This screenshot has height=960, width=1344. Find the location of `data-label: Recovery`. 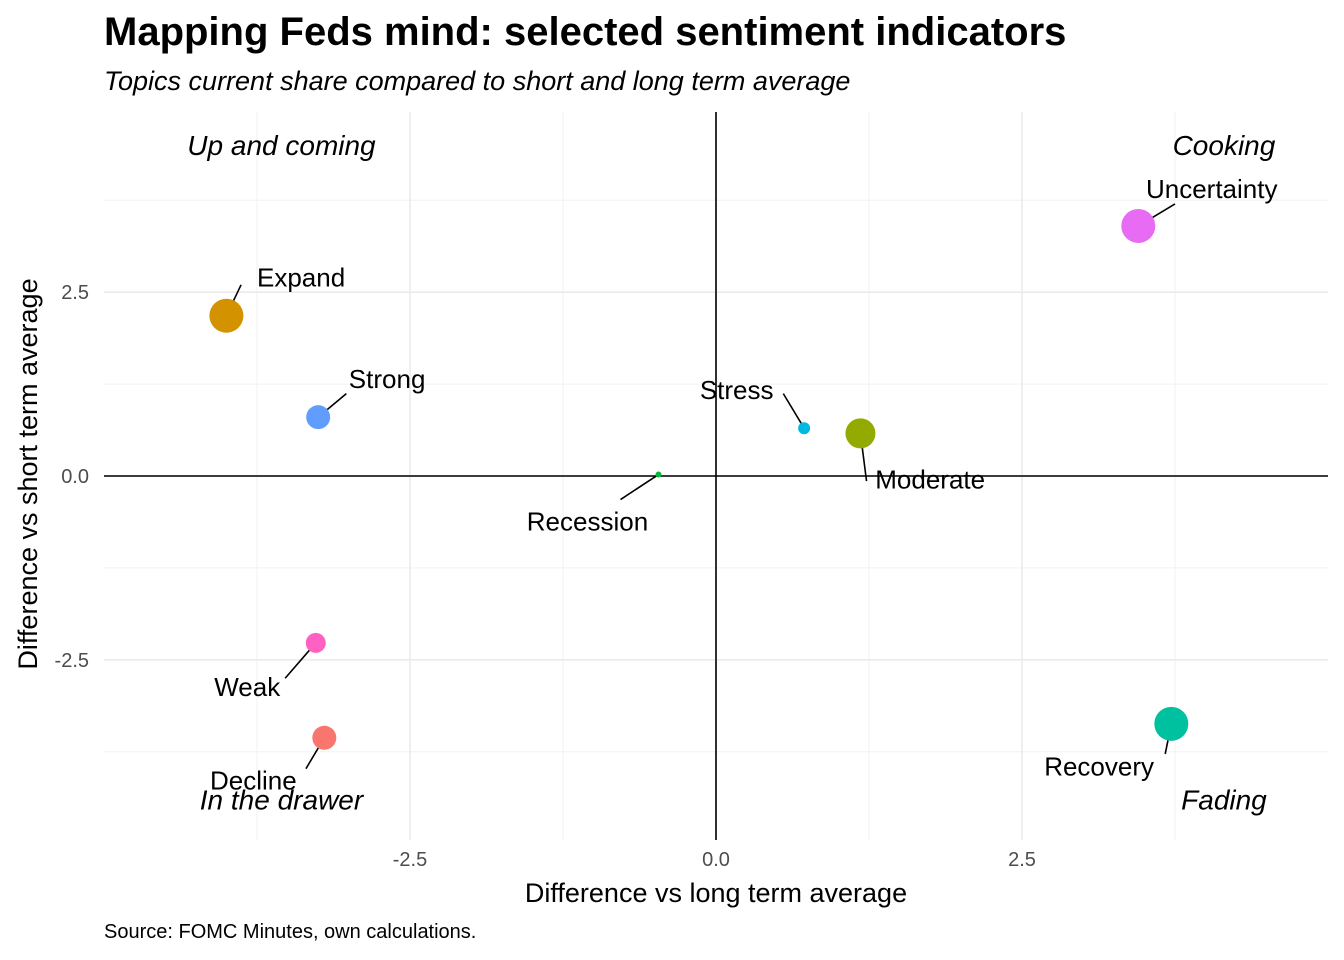

data-label: Recovery is located at coordinates (1099, 766).